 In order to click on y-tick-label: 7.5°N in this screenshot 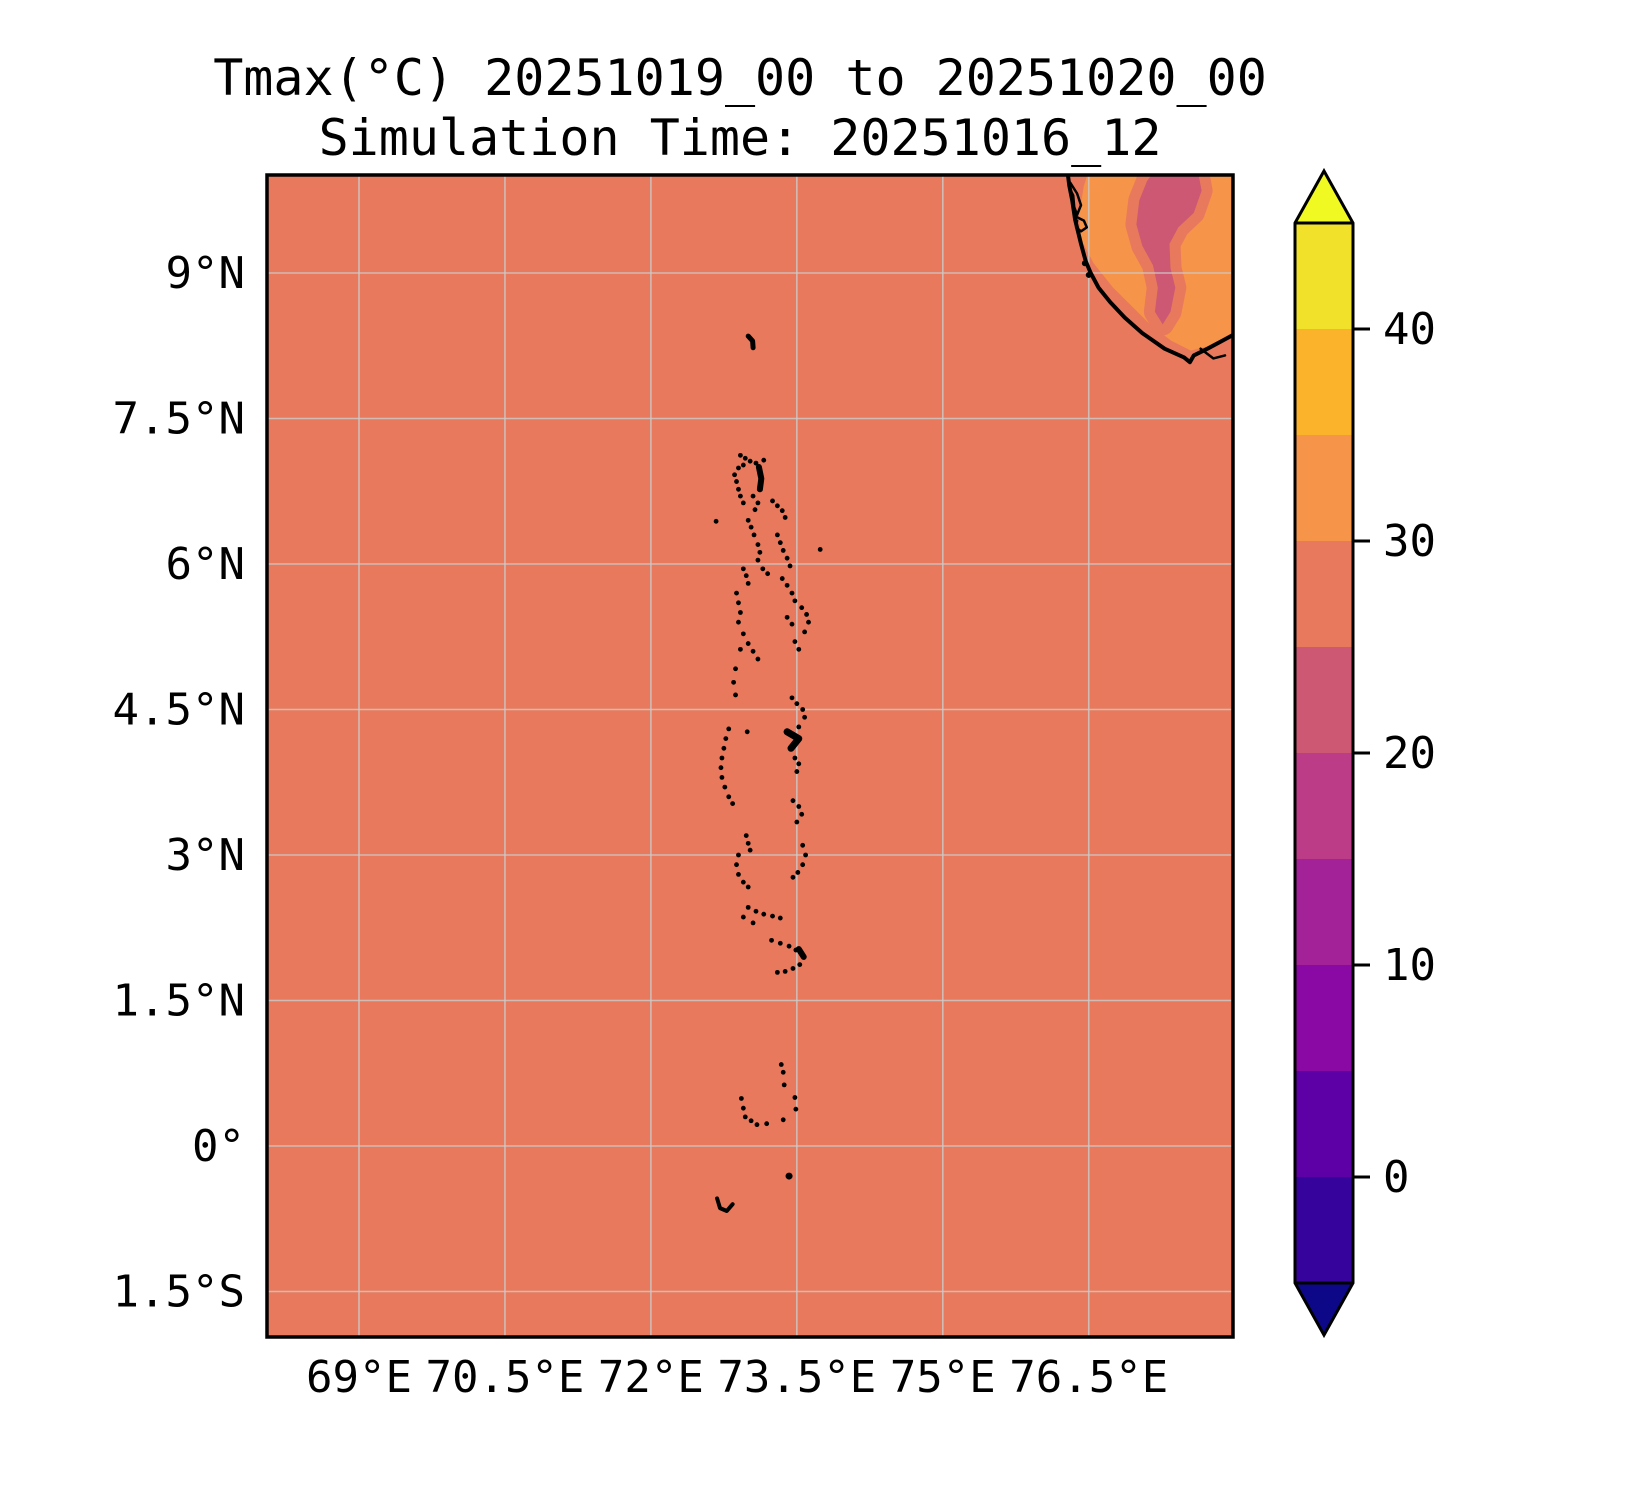, I will do `click(179, 419)`.